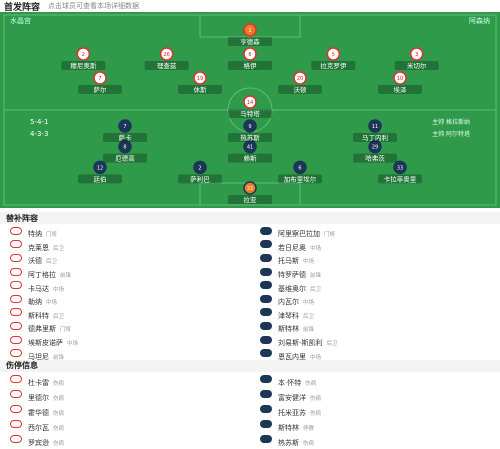 The width and height of the screenshot is (500, 449). I want to click on player-number: 10, so click(400, 79).